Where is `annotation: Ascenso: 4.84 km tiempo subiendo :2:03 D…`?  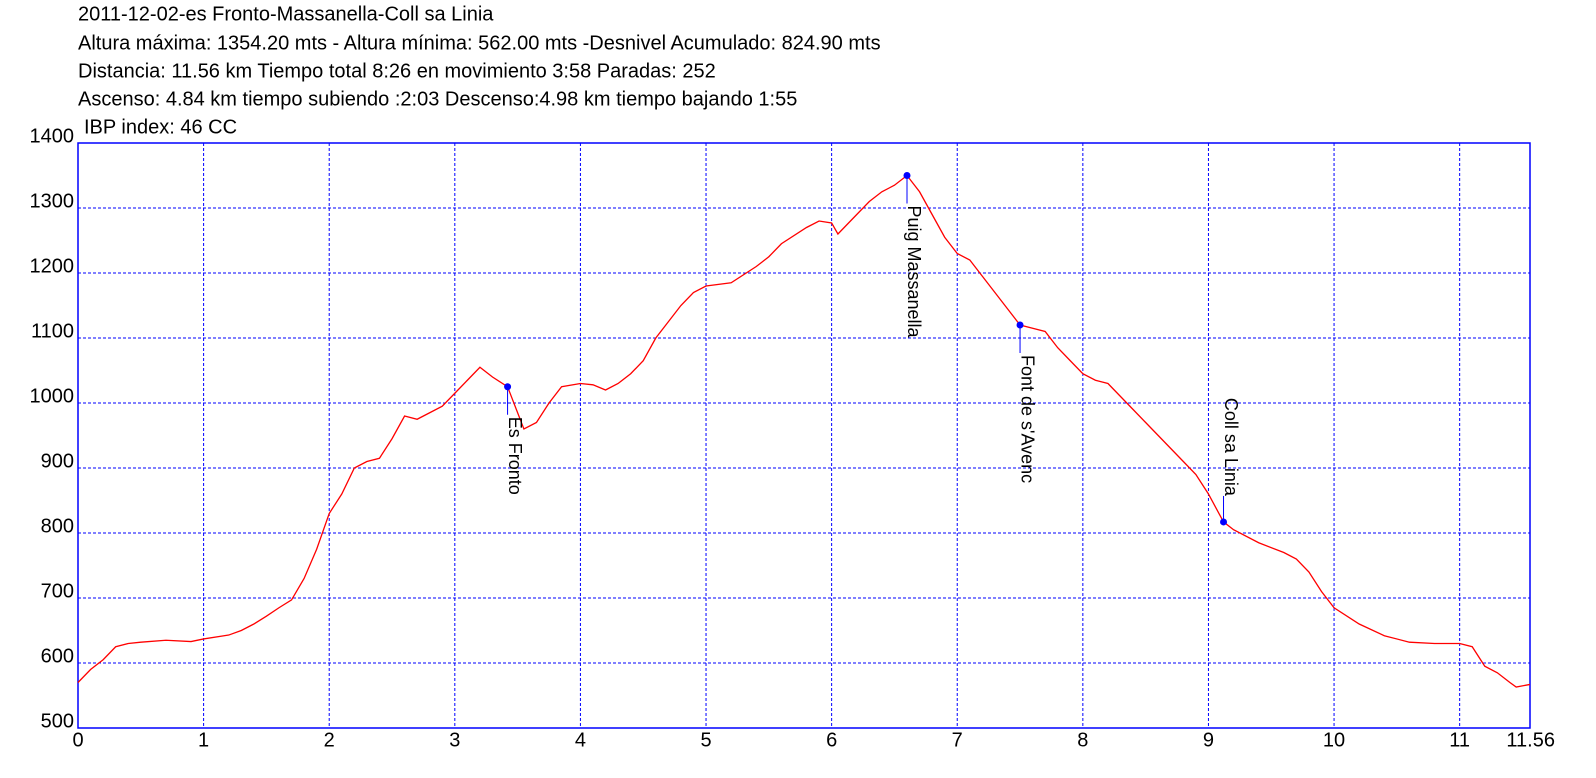
annotation: Ascenso: 4.84 km tiempo subiendo :2:03 D… is located at coordinates (437, 99).